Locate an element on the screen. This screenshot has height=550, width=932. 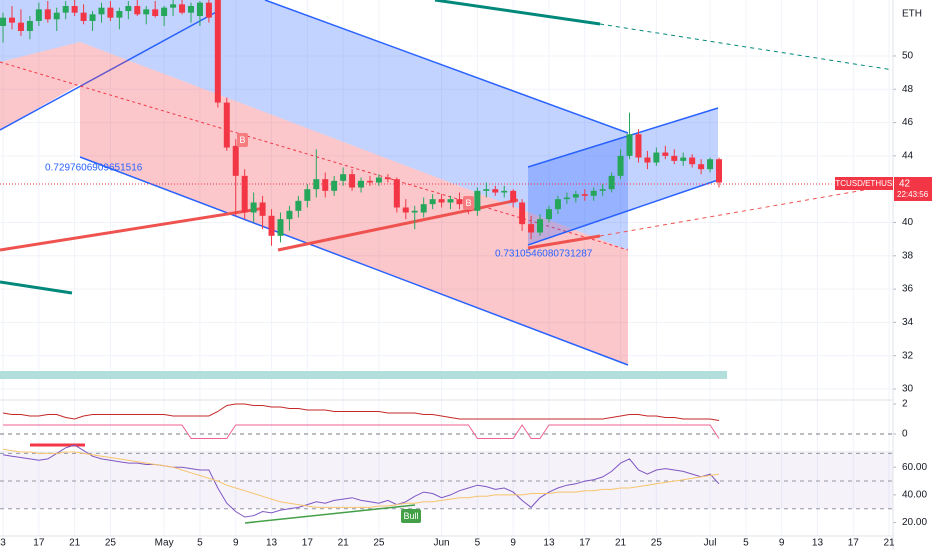
countdown: 22:43:56 is located at coordinates (913, 194).